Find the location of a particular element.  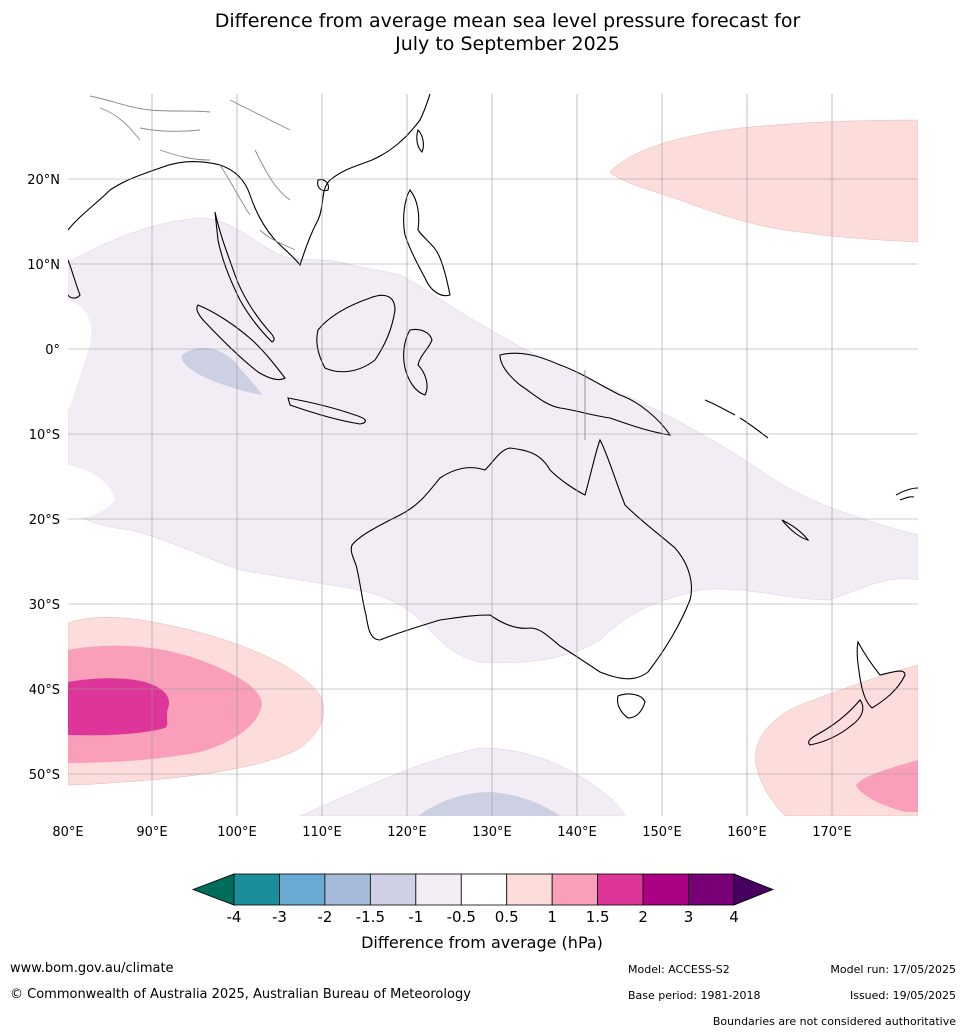

western-near-zero-pocket is located at coordinates (80, 355).